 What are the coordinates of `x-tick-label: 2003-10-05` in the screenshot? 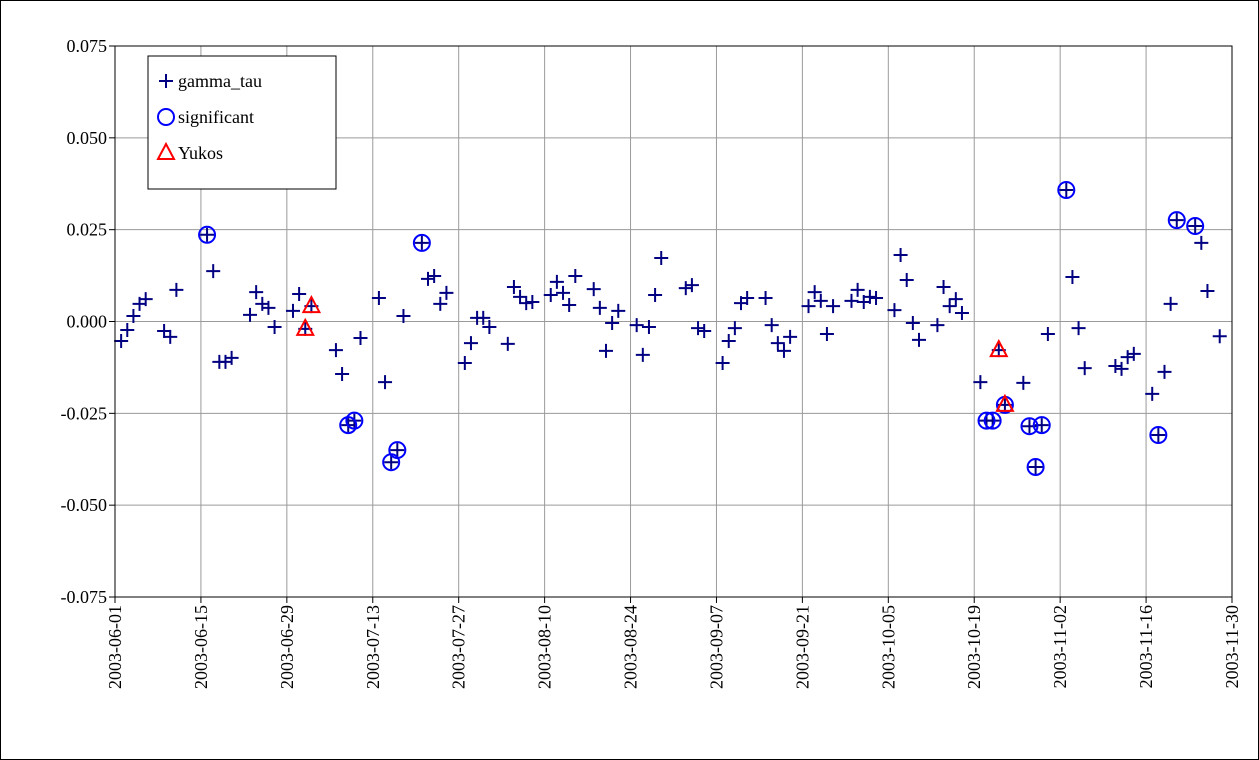 It's located at (888, 647).